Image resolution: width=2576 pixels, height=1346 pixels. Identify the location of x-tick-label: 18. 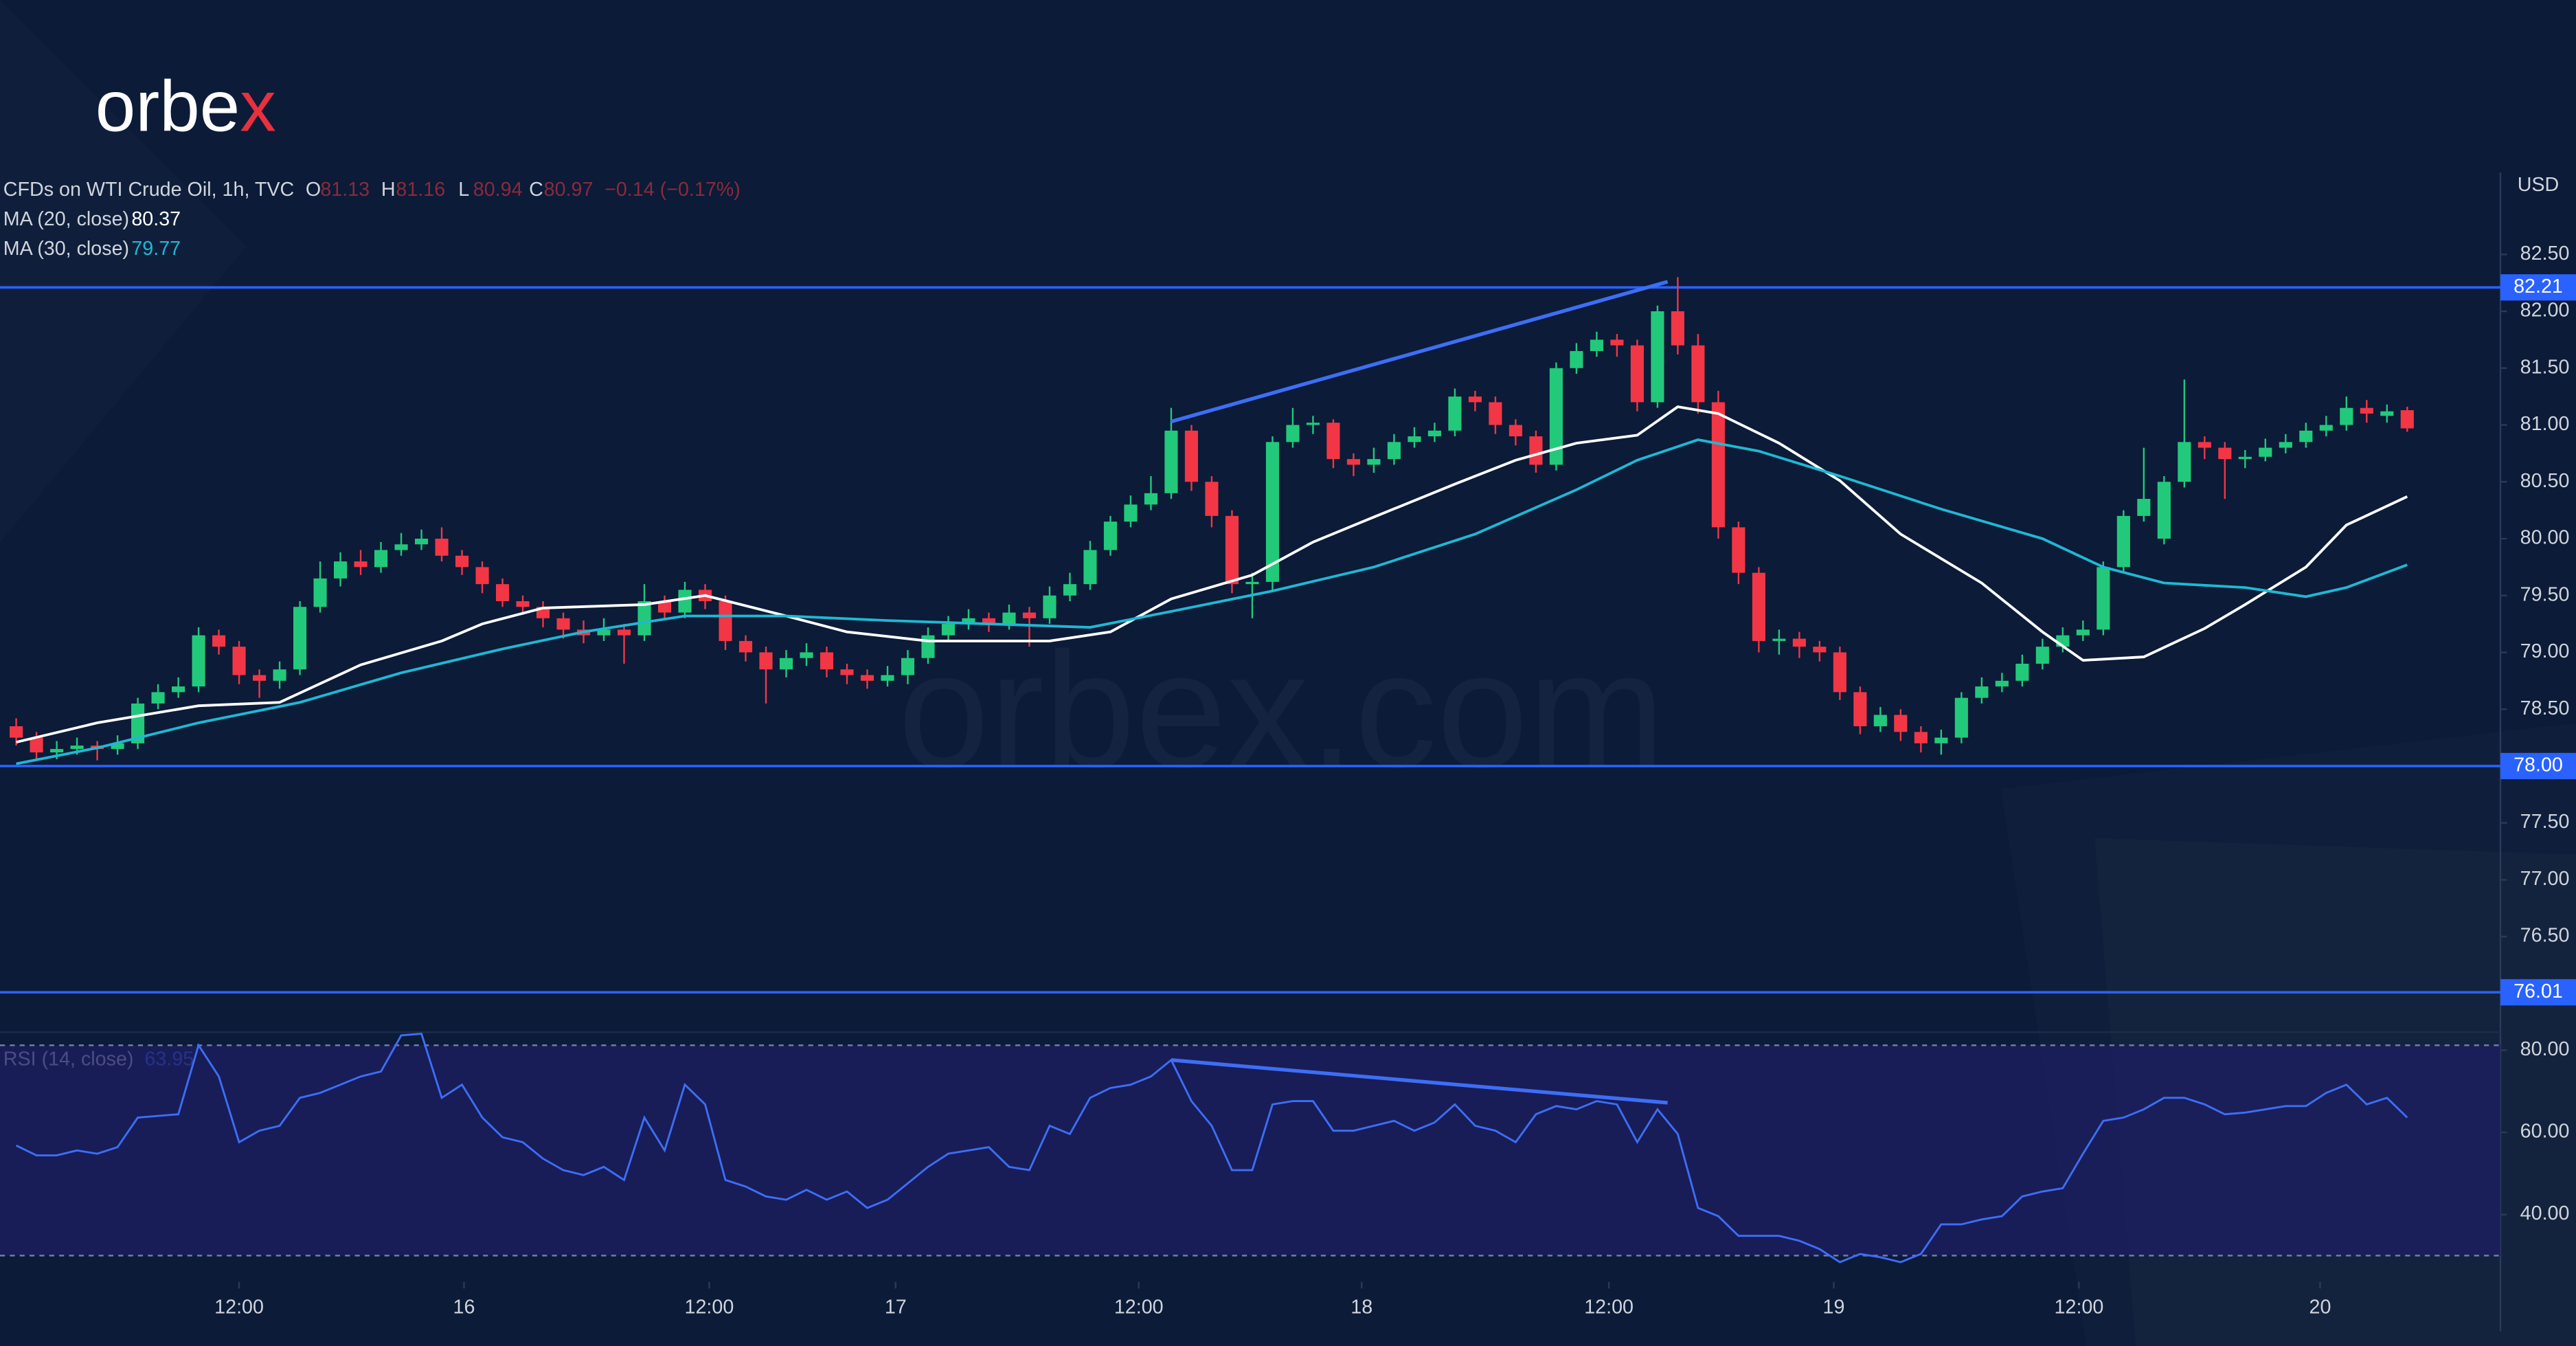
(1361, 1308).